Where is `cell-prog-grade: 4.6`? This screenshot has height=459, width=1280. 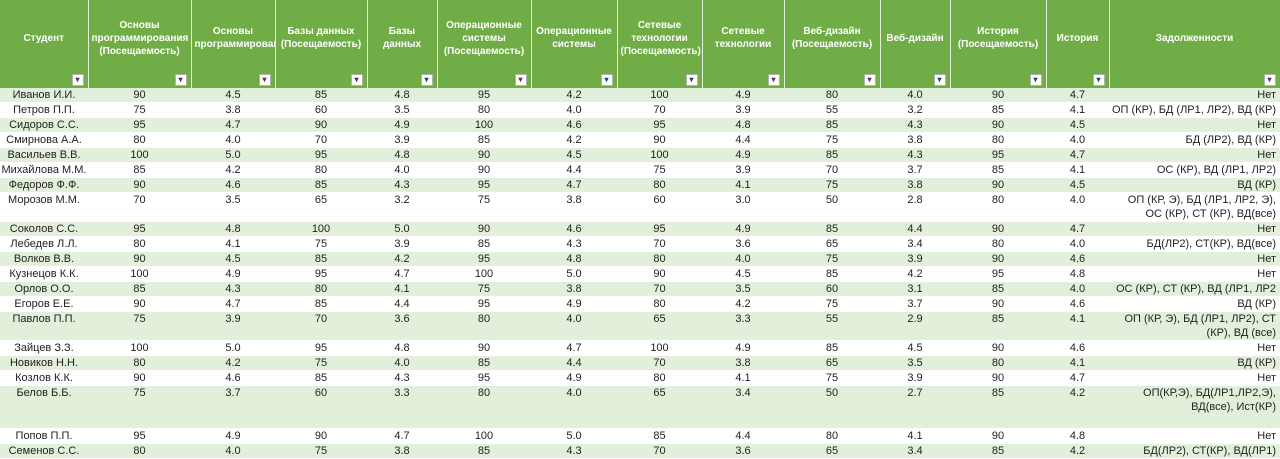
cell-prog-grade: 4.6 is located at coordinates (233, 185).